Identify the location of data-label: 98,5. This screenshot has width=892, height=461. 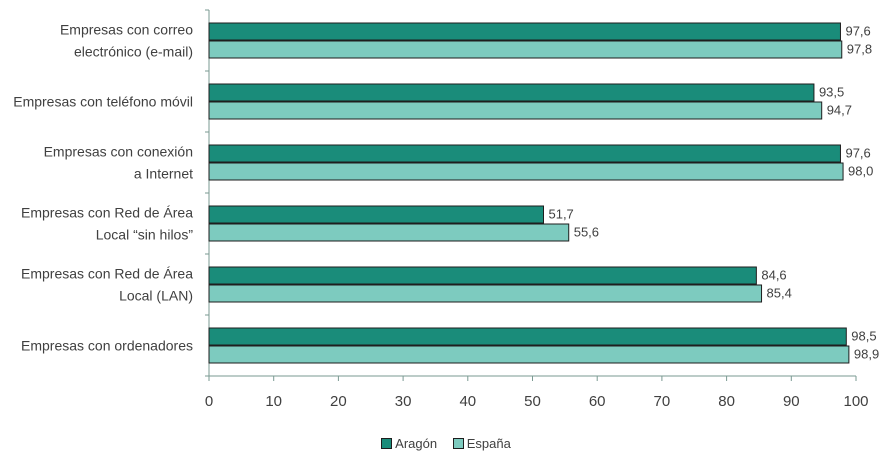
(863, 336).